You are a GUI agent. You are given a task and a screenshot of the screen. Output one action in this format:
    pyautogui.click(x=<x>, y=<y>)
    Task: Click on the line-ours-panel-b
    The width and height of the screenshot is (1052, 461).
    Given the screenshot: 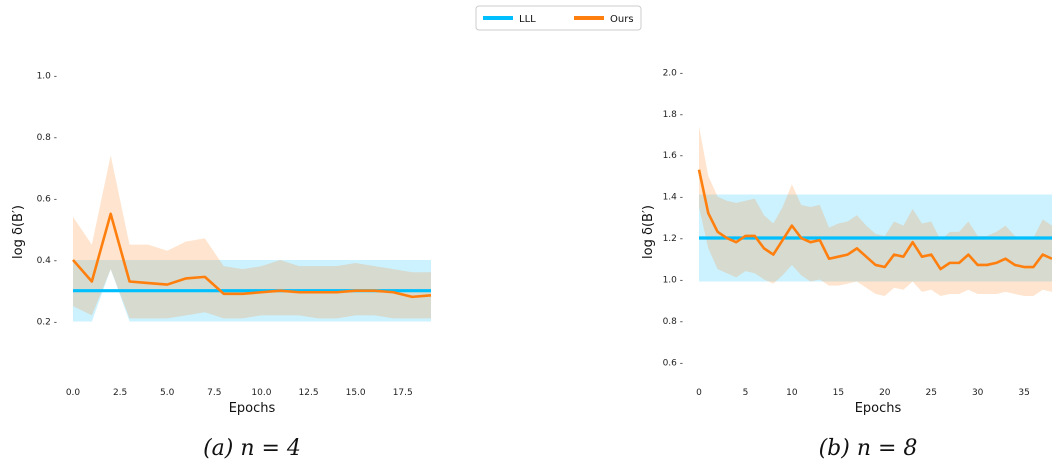 What is the action you would take?
    pyautogui.click(x=874, y=220)
    